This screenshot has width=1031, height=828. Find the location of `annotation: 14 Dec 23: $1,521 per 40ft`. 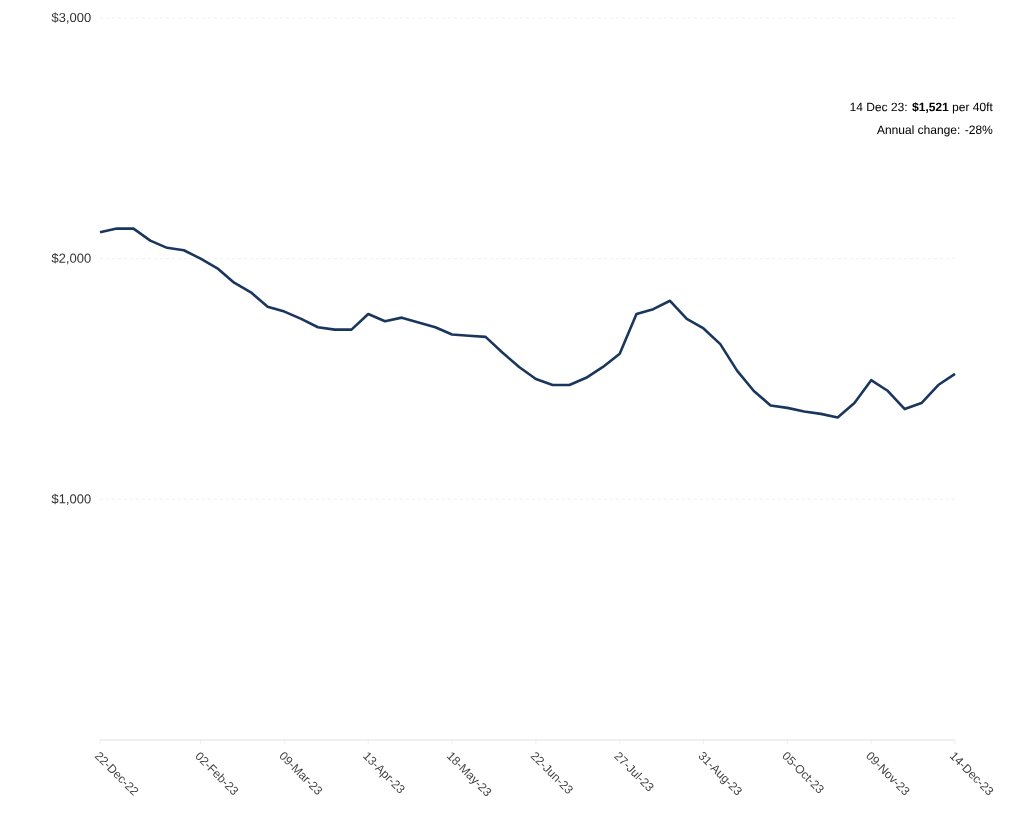

annotation: 14 Dec 23: $1,521 per 40ft is located at coordinates (921, 108).